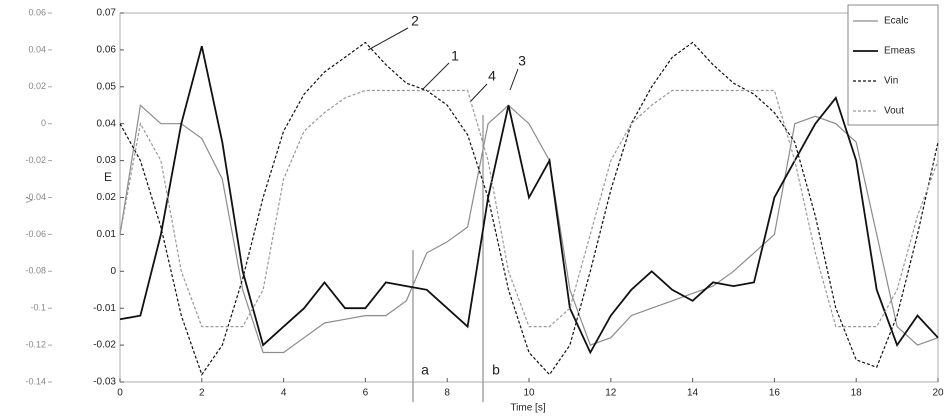 Image resolution: width=946 pixels, height=420 pixels. I want to click on x-tick-label: 20, so click(938, 393).